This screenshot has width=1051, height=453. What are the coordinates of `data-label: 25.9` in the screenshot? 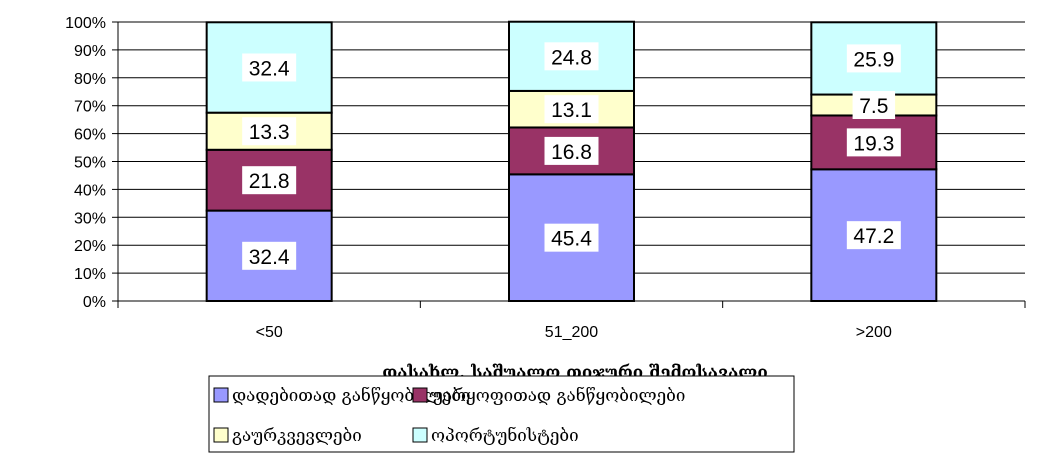 It's located at (873, 59).